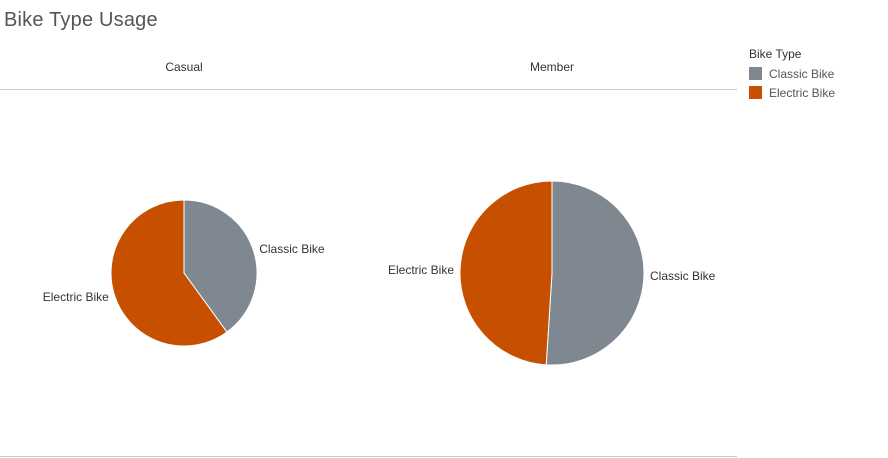  I want to click on legend-item-classic-bike: Classic Bike, so click(792, 73).